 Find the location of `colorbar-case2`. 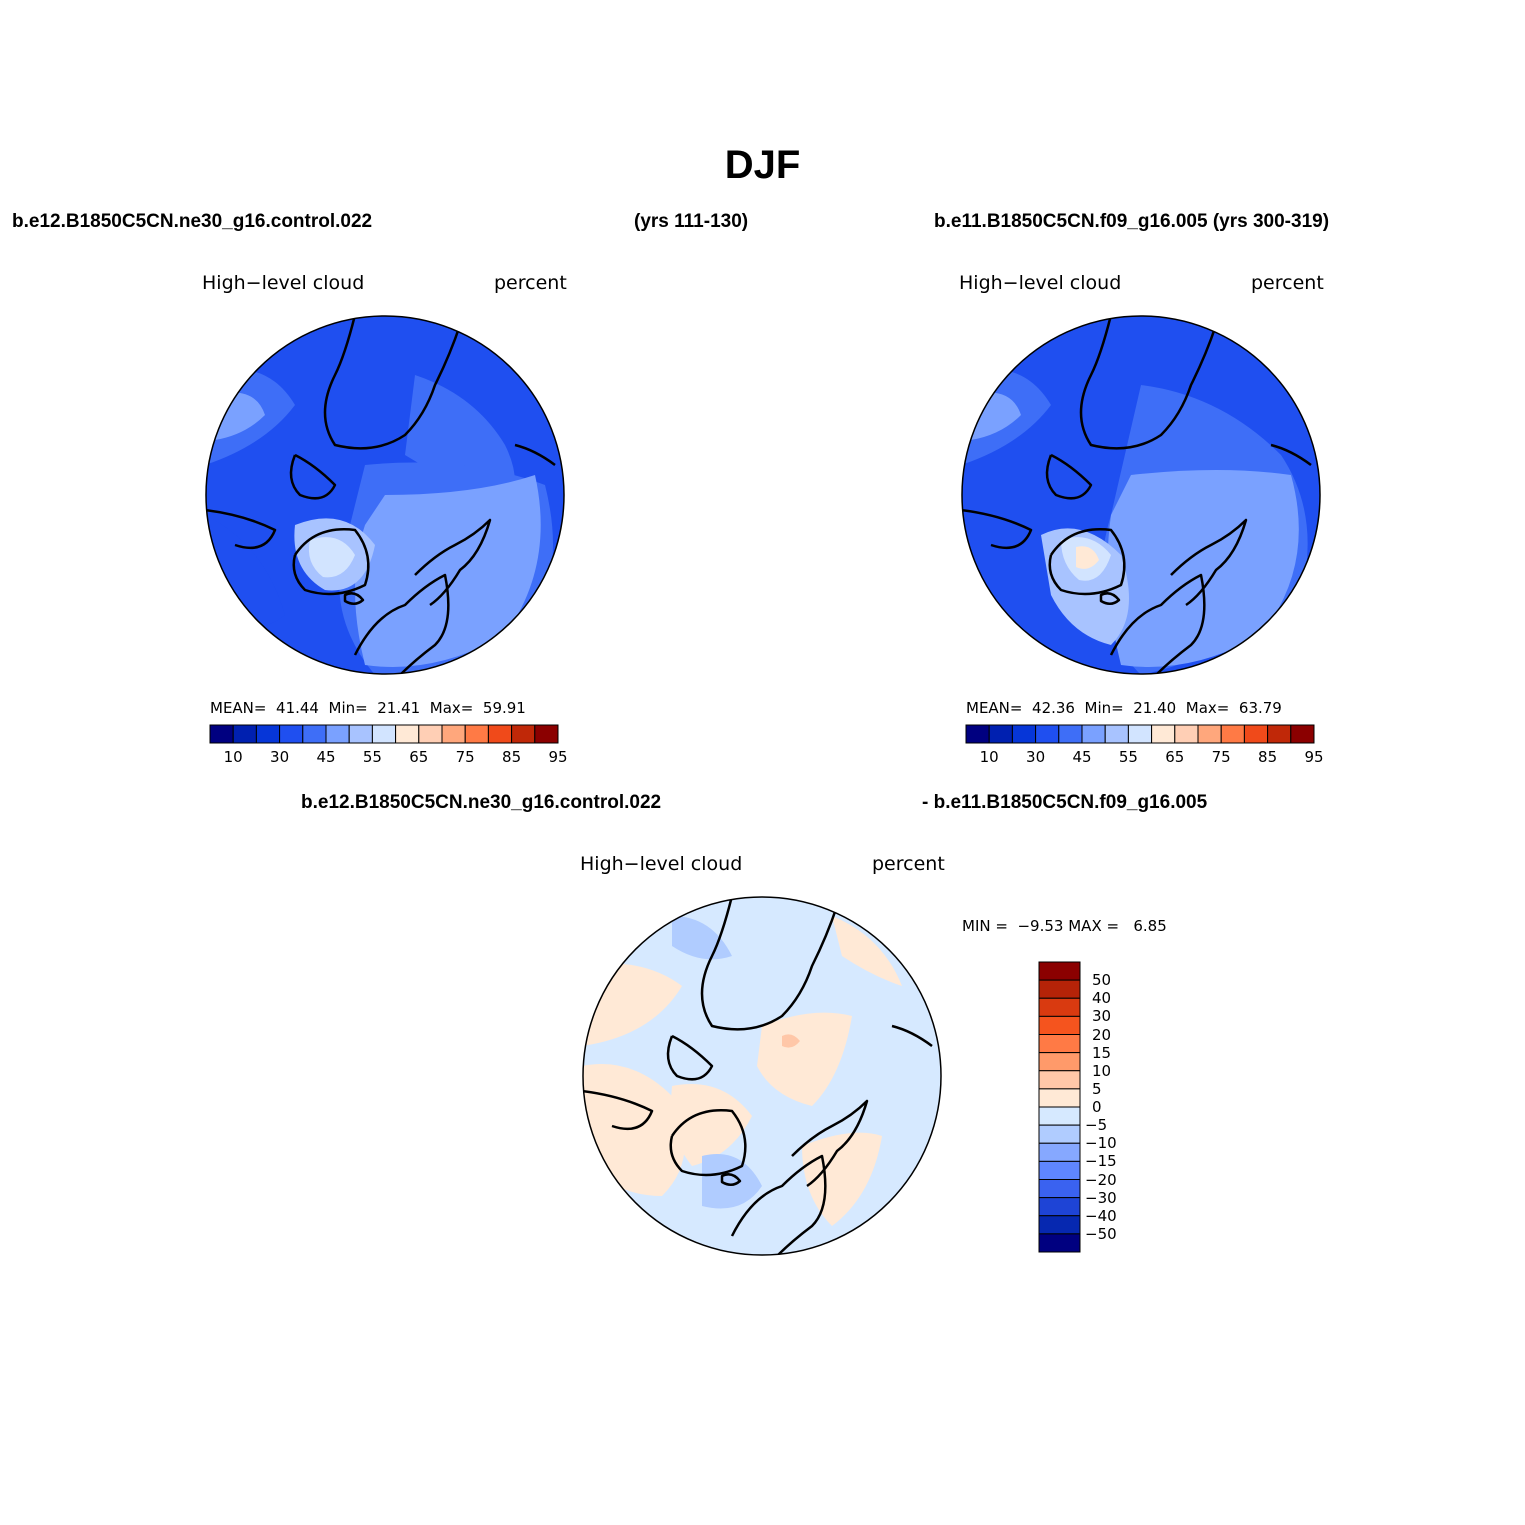

colorbar-case2 is located at coordinates (1140, 734).